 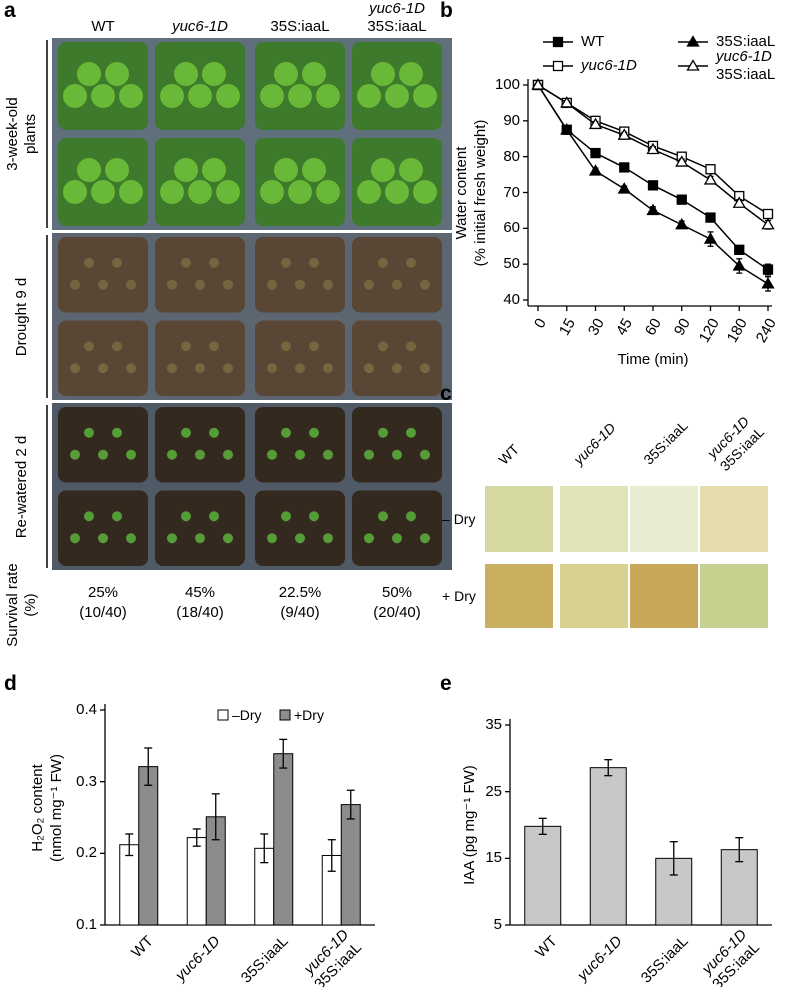 I want to click on row-label: + Dry, so click(x=459, y=596).